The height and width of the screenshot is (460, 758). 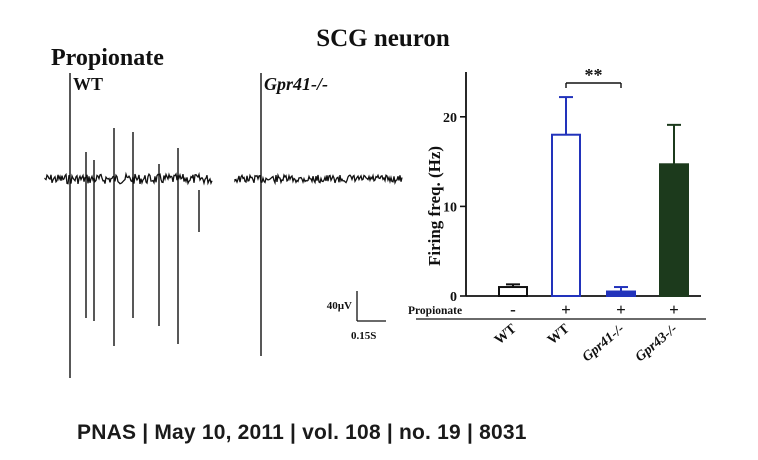 I want to click on trace-gpr41, so click(x=318, y=179).